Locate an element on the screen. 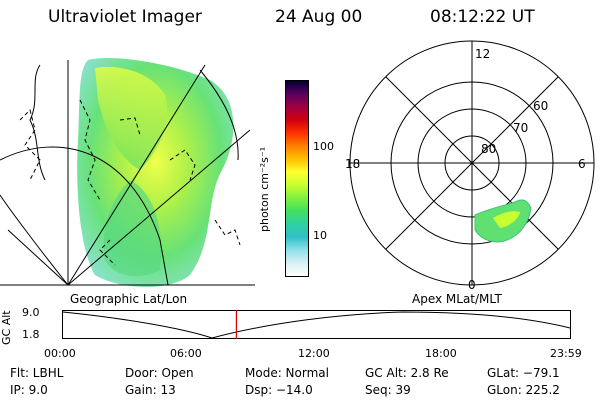 The height and width of the screenshot is (400, 600). gain-info: Gain: 13 is located at coordinates (150, 390).